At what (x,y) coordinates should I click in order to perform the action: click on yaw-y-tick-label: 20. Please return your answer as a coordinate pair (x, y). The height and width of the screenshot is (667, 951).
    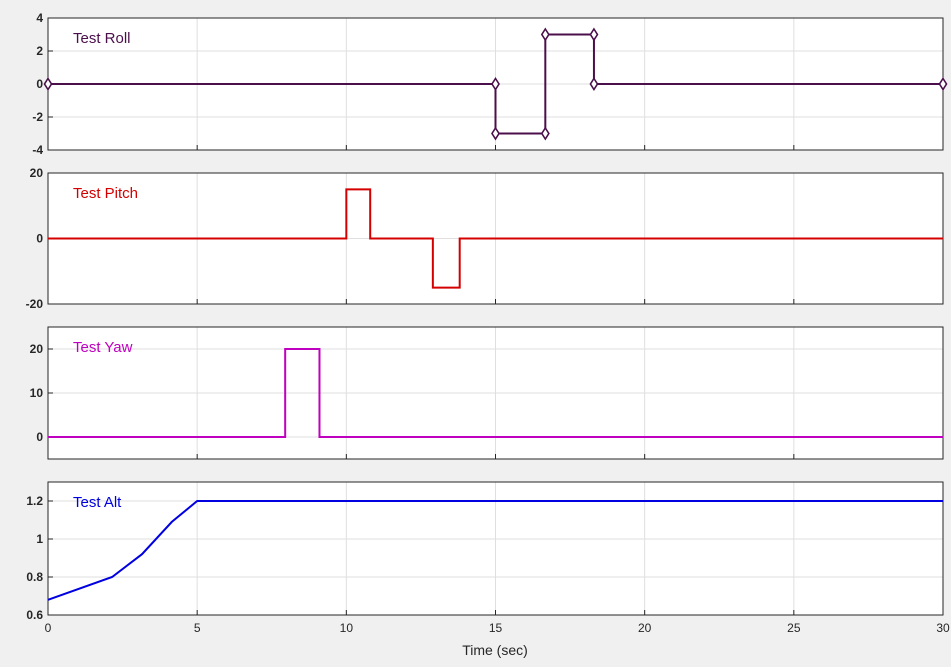
    Looking at the image, I should click on (37, 349).